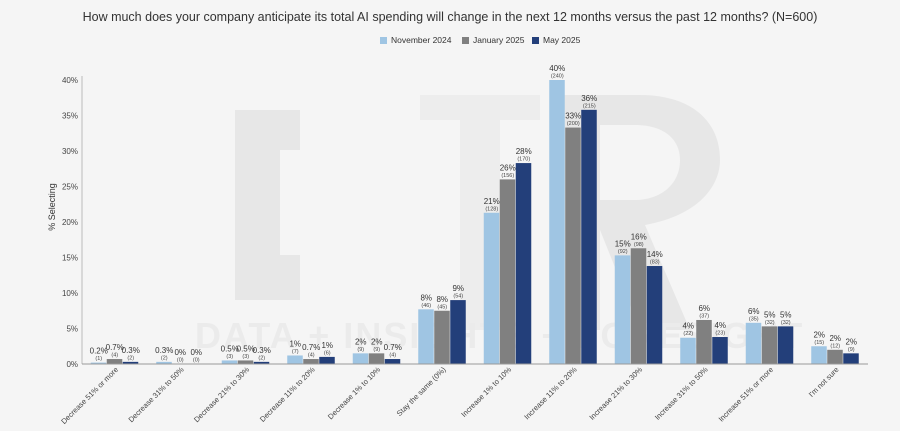  I want to click on bar-count-label: (35), so click(754, 319).